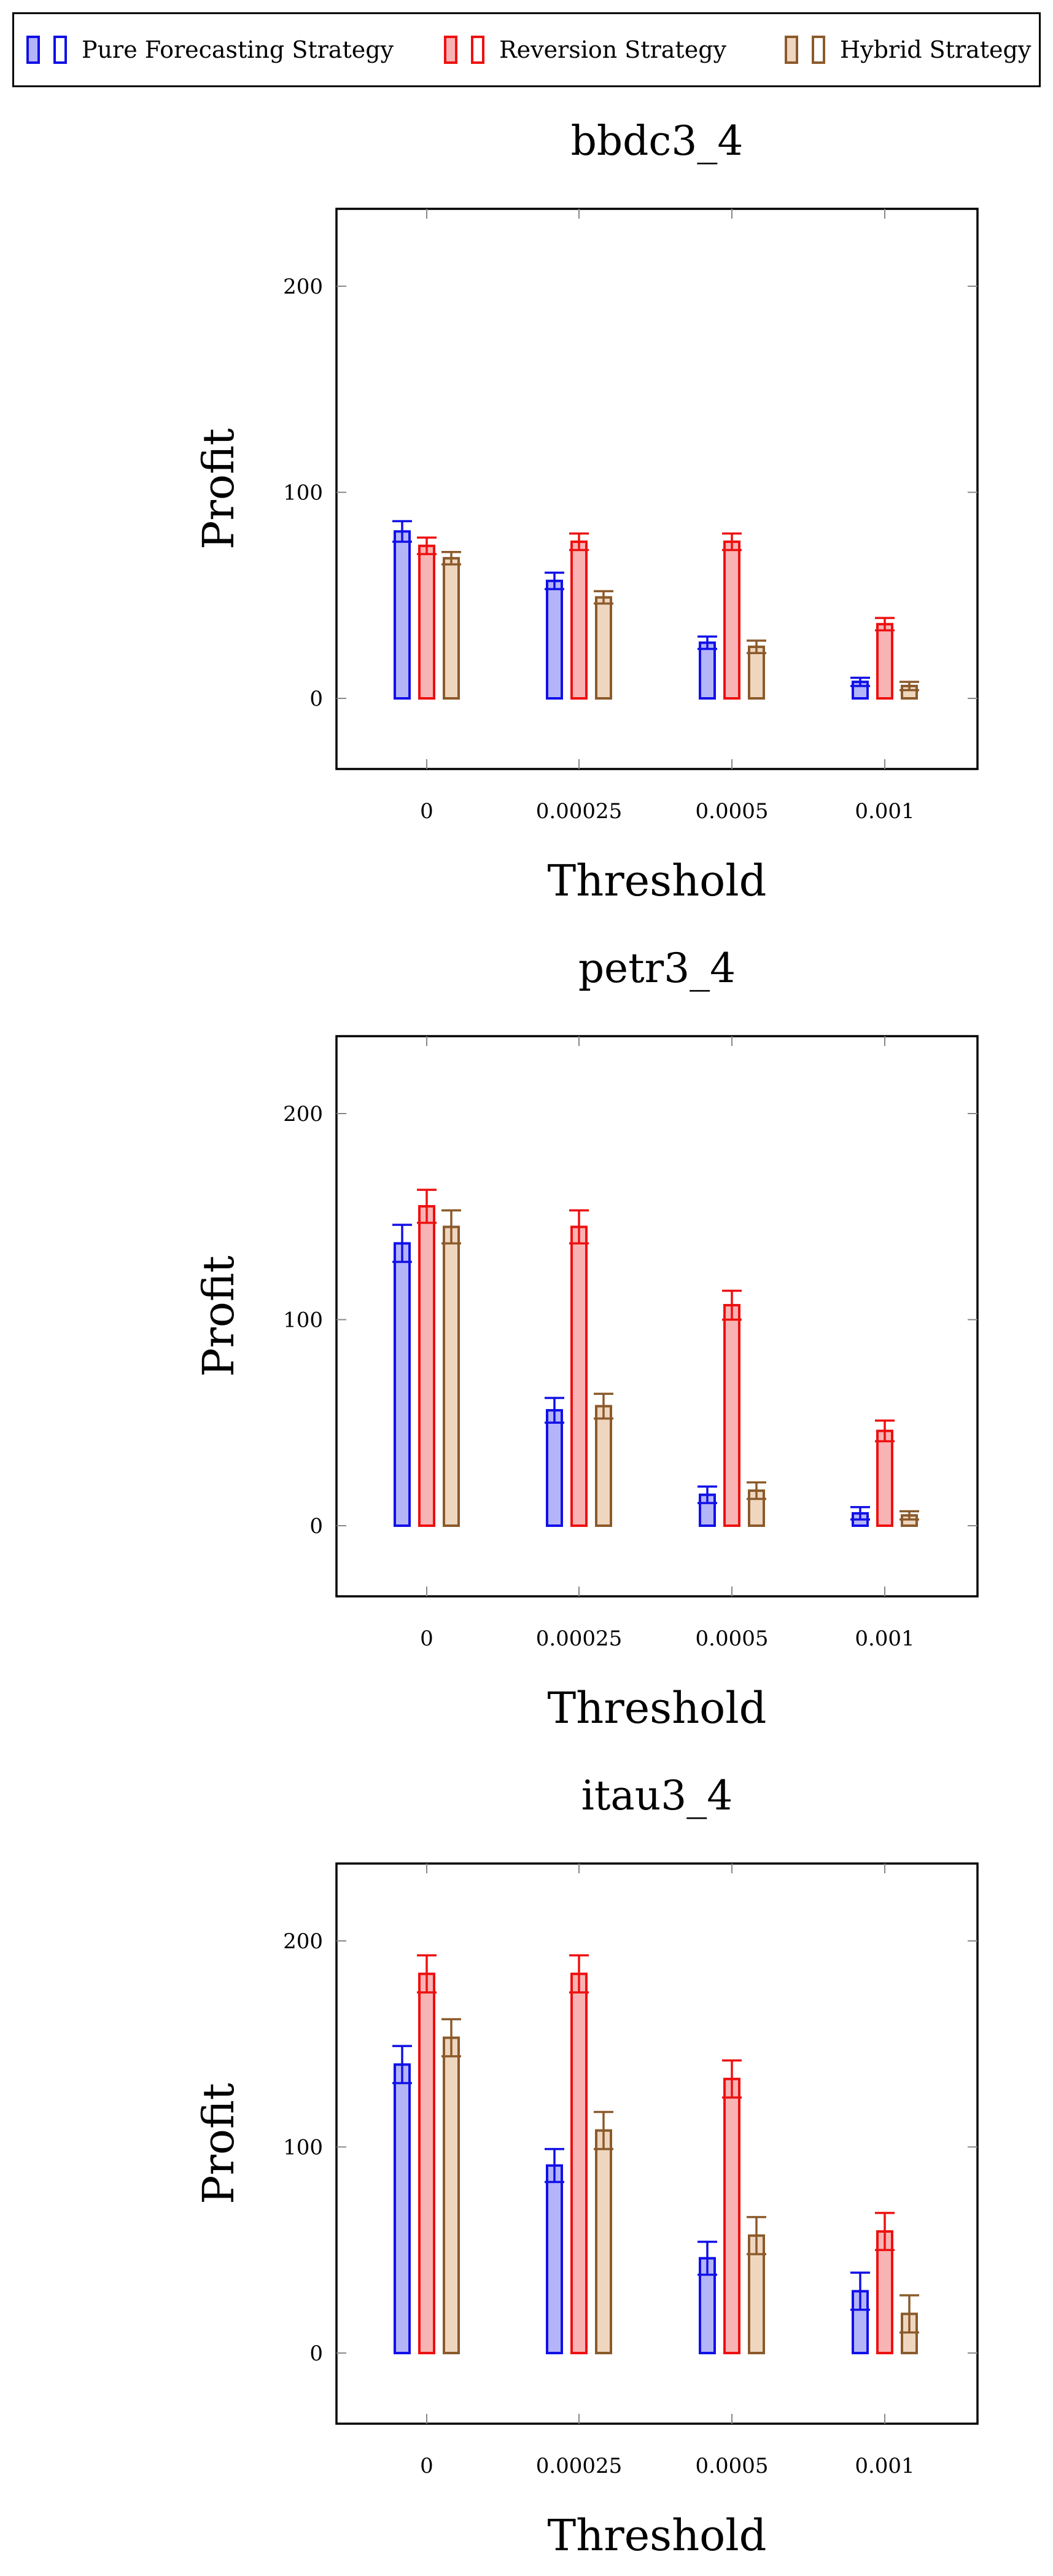 Image resolution: width=1053 pixels, height=2576 pixels. What do you see at coordinates (478, 50) in the screenshot?
I see `legend-swatch-reversion-outline` at bounding box center [478, 50].